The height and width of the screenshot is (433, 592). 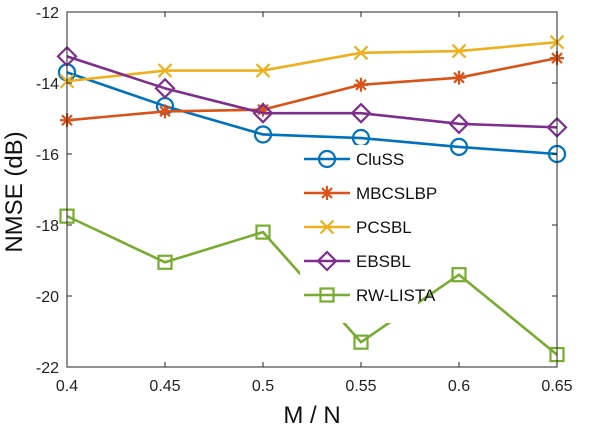 I want to click on y-tick-label: -14, so click(x=47, y=84).